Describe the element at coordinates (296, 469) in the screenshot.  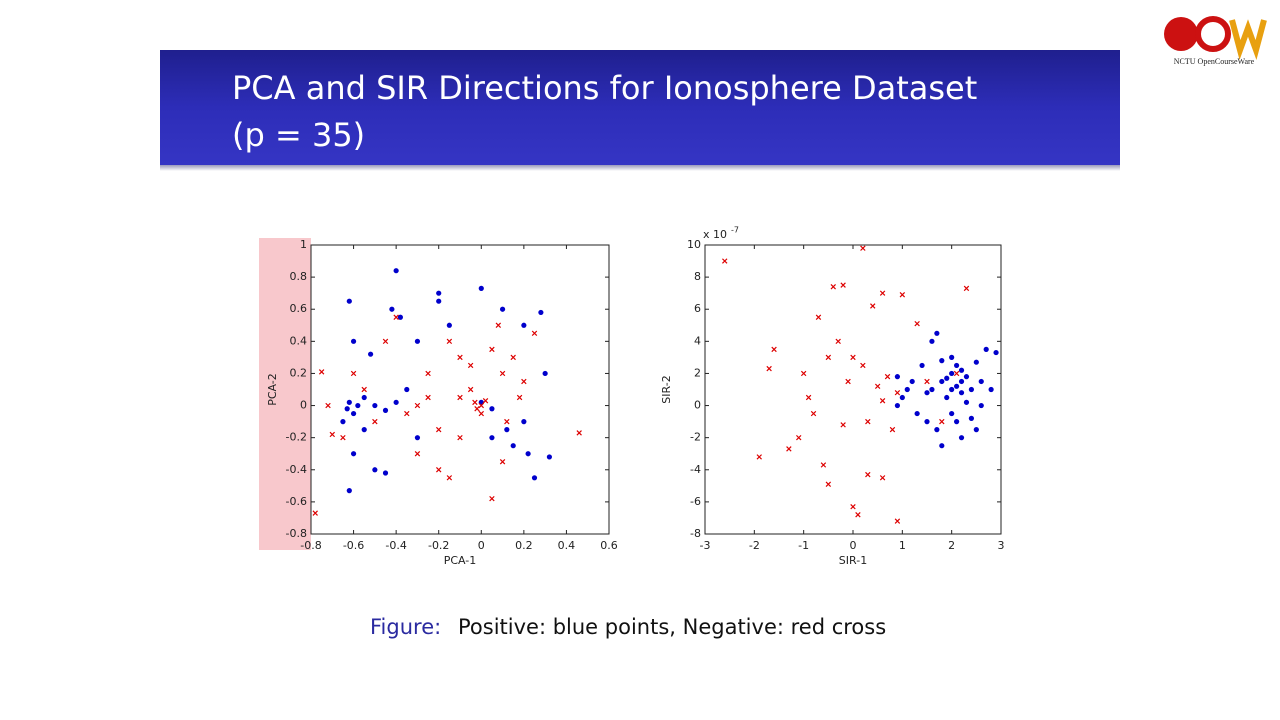
I see `y-tick-label: -0.4` at that location.